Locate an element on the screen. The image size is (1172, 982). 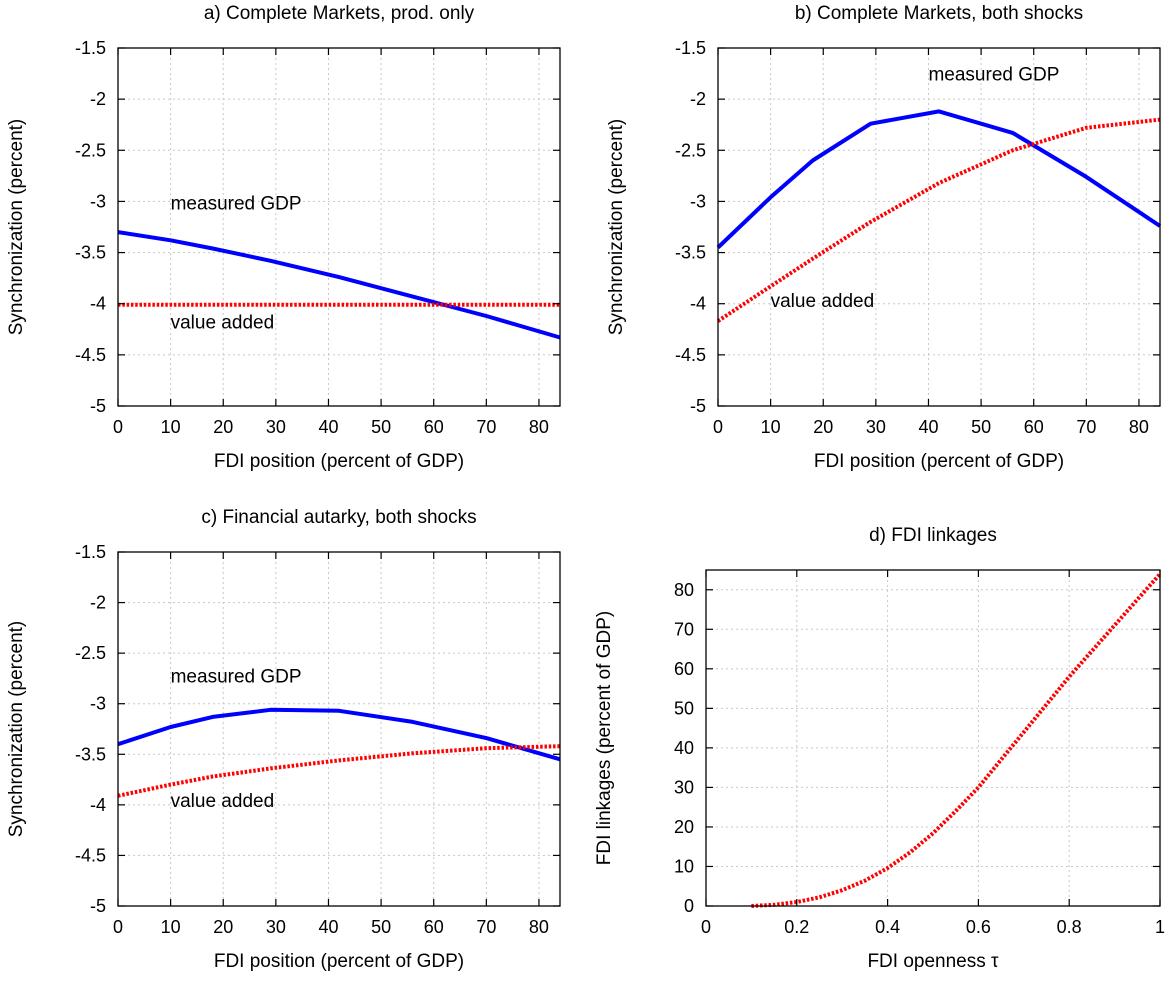
x-axis-label: FDI openness τ is located at coordinates (933, 961).